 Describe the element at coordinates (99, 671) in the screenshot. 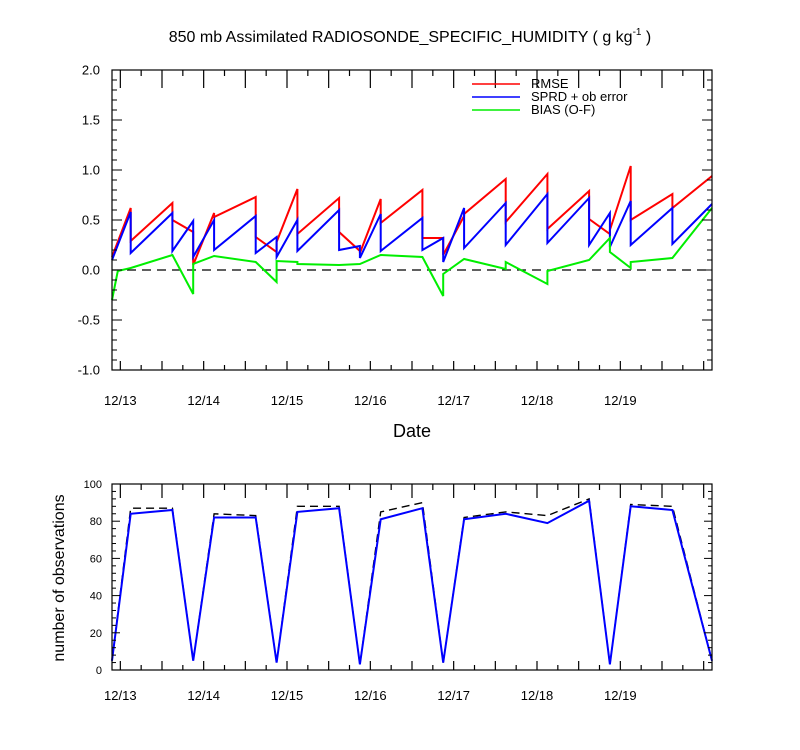

I see `bottom-y-tick-label: 0` at that location.